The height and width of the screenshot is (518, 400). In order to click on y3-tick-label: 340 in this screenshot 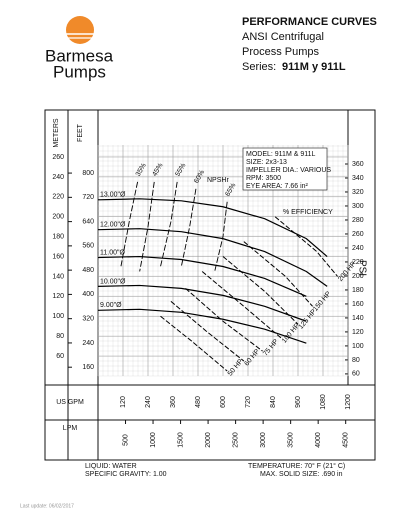, I will do `click(358, 178)`.